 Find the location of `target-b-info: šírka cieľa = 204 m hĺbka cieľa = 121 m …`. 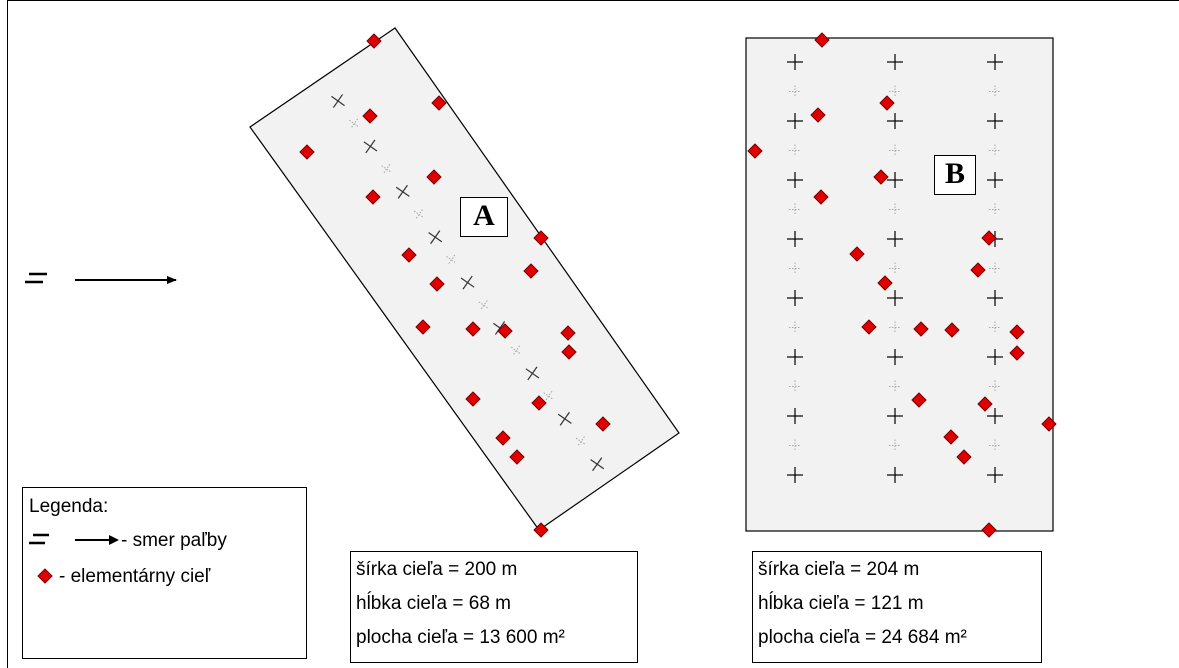

target-b-info: šírka cieľa = 204 m hĺbka cieľa = 121 m … is located at coordinates (897, 607).